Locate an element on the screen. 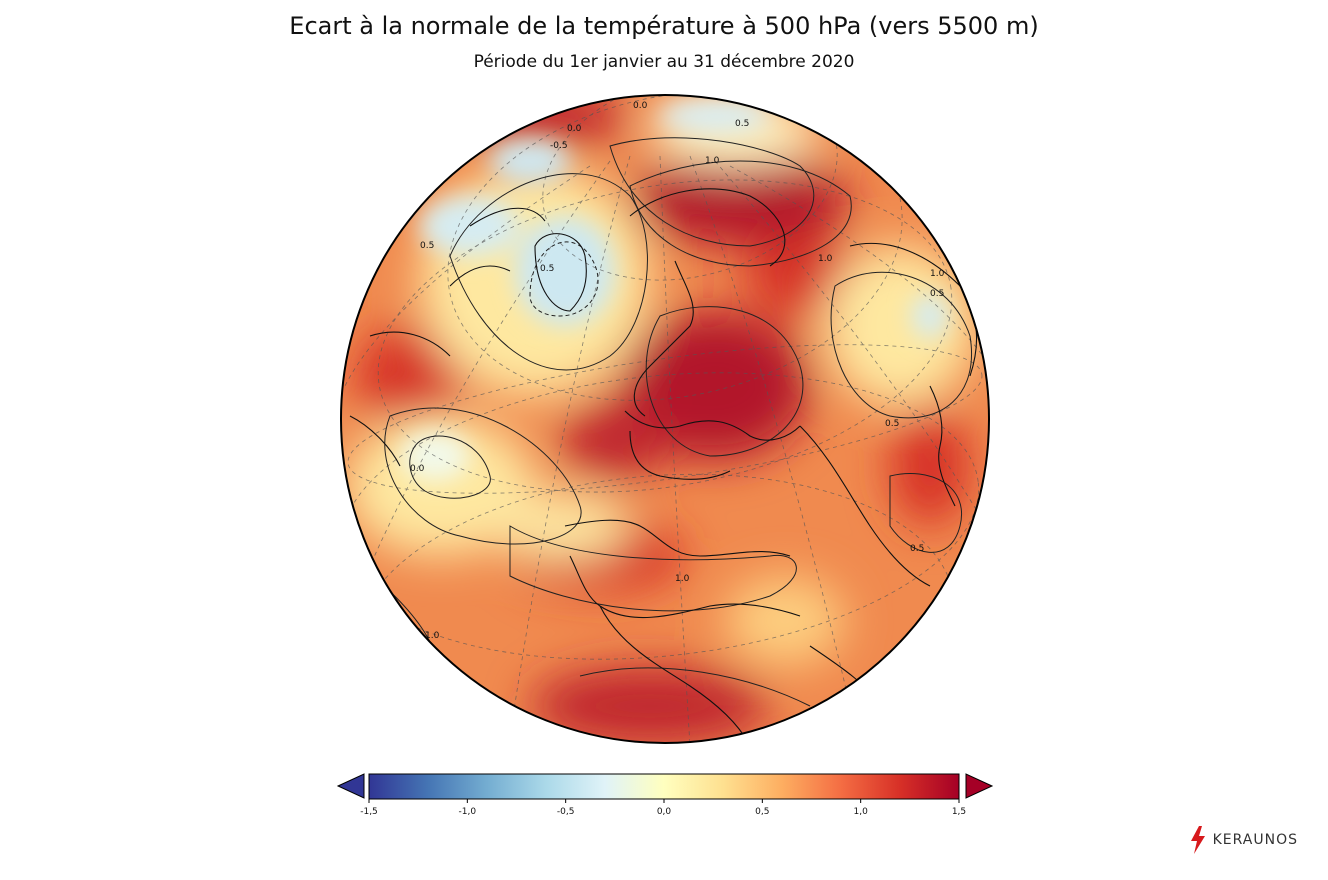  colorbar: -1,5 -1,0 -0,5 0,0 0,5 1,0 1,5 is located at coordinates (665, 795).